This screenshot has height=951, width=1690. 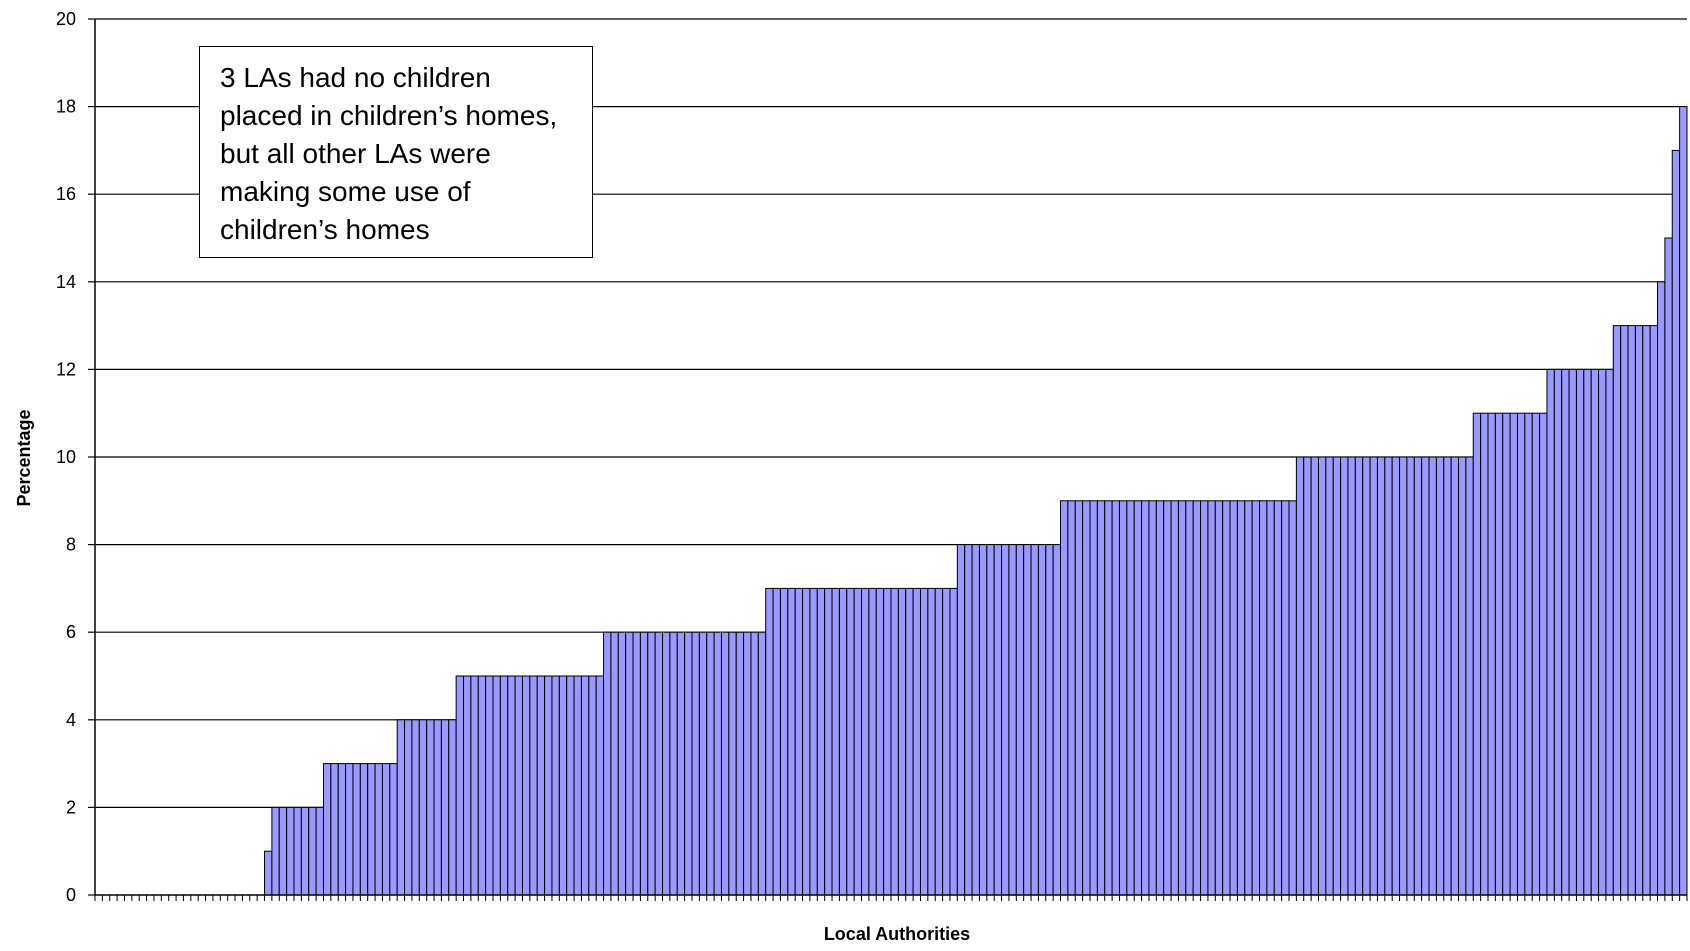 What do you see at coordinates (66, 107) in the screenshot?
I see `y-tick-label: 18` at bounding box center [66, 107].